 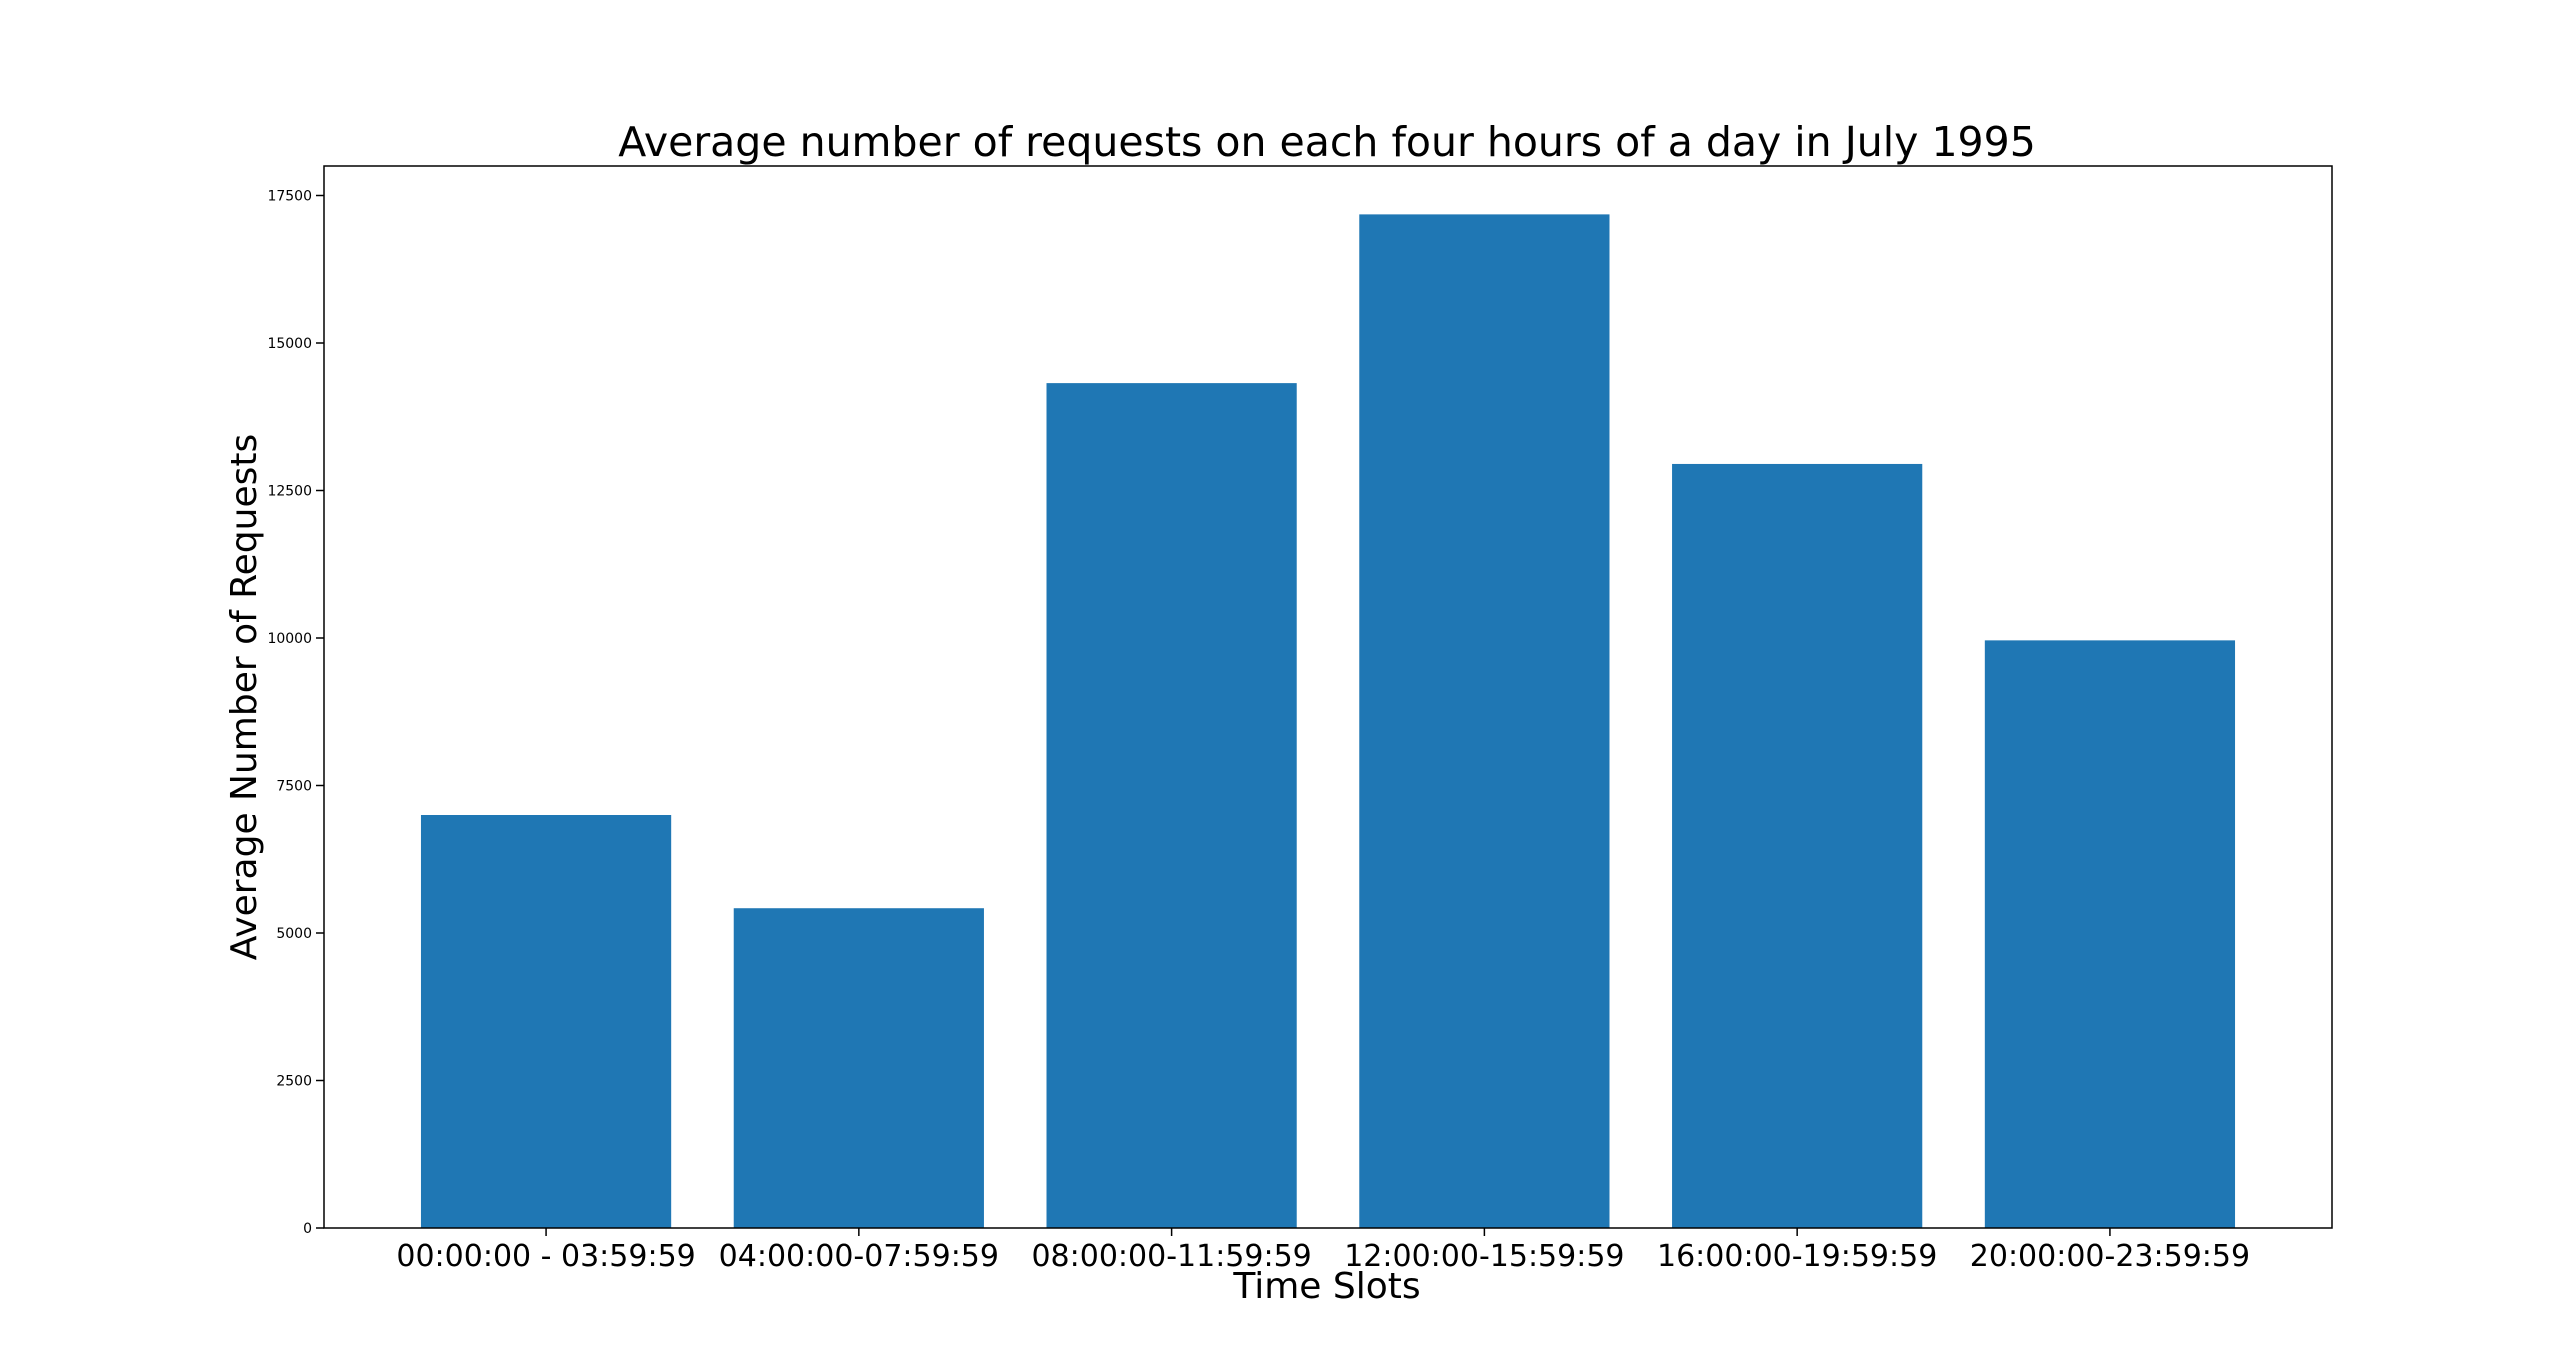 What do you see at coordinates (294, 1082) in the screenshot?
I see `y-tick-label: 2500` at bounding box center [294, 1082].